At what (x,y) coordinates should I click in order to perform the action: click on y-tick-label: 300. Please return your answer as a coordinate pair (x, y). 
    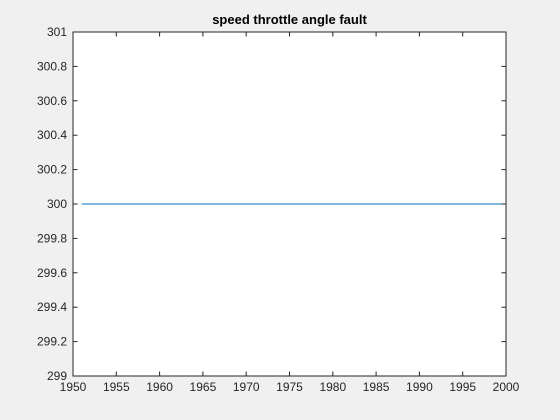
    Looking at the image, I should click on (57, 204).